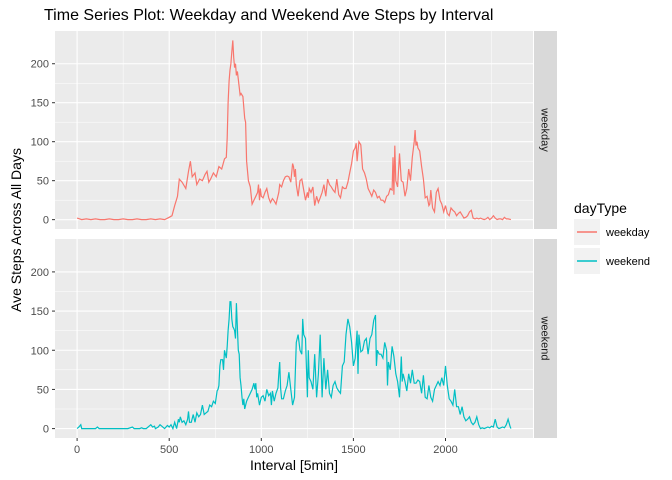  What do you see at coordinates (16, 230) in the screenshot?
I see `y-axis-label: Ave Steps Across All Days` at bounding box center [16, 230].